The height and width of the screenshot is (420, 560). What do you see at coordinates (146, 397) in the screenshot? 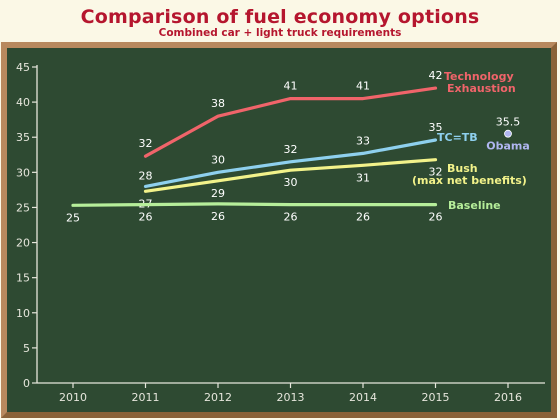
I see `x-tick-label: 2011` at bounding box center [146, 397].